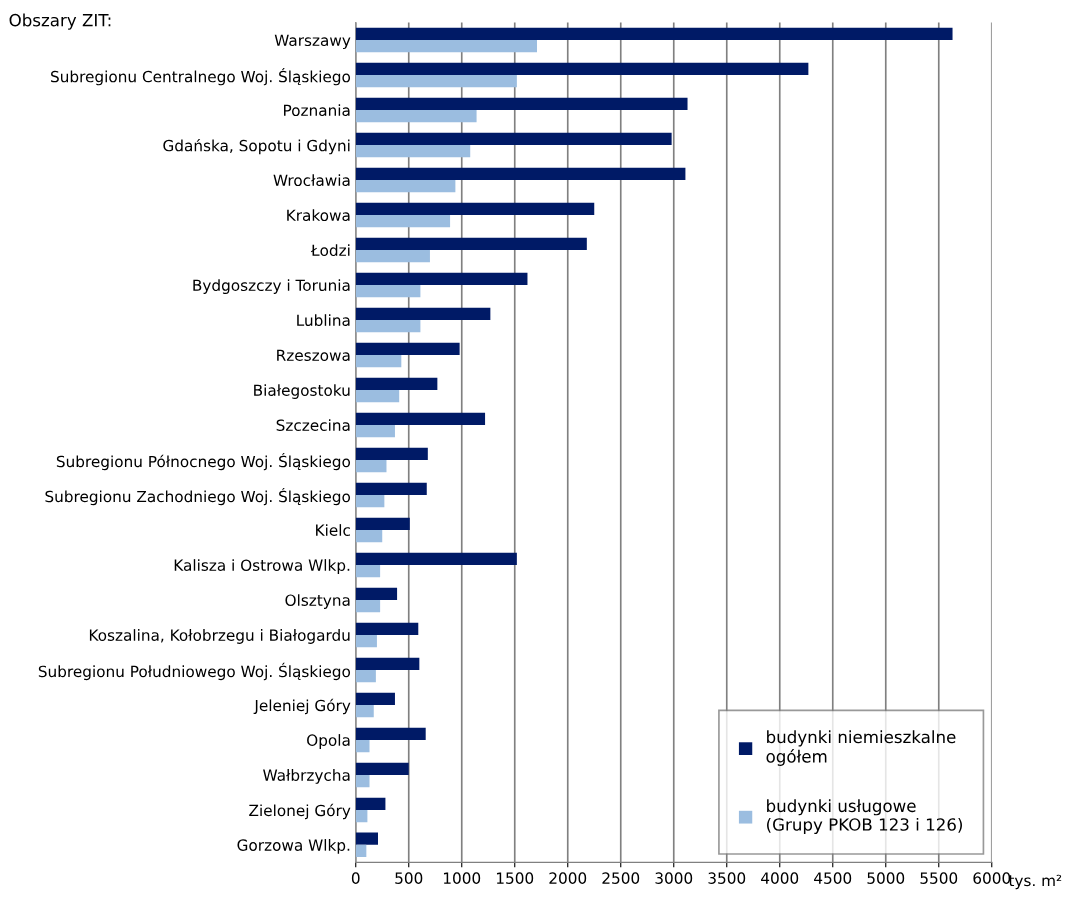 The height and width of the screenshot is (903, 1078). I want to click on y-tick-label: Warszawy, so click(312, 42).